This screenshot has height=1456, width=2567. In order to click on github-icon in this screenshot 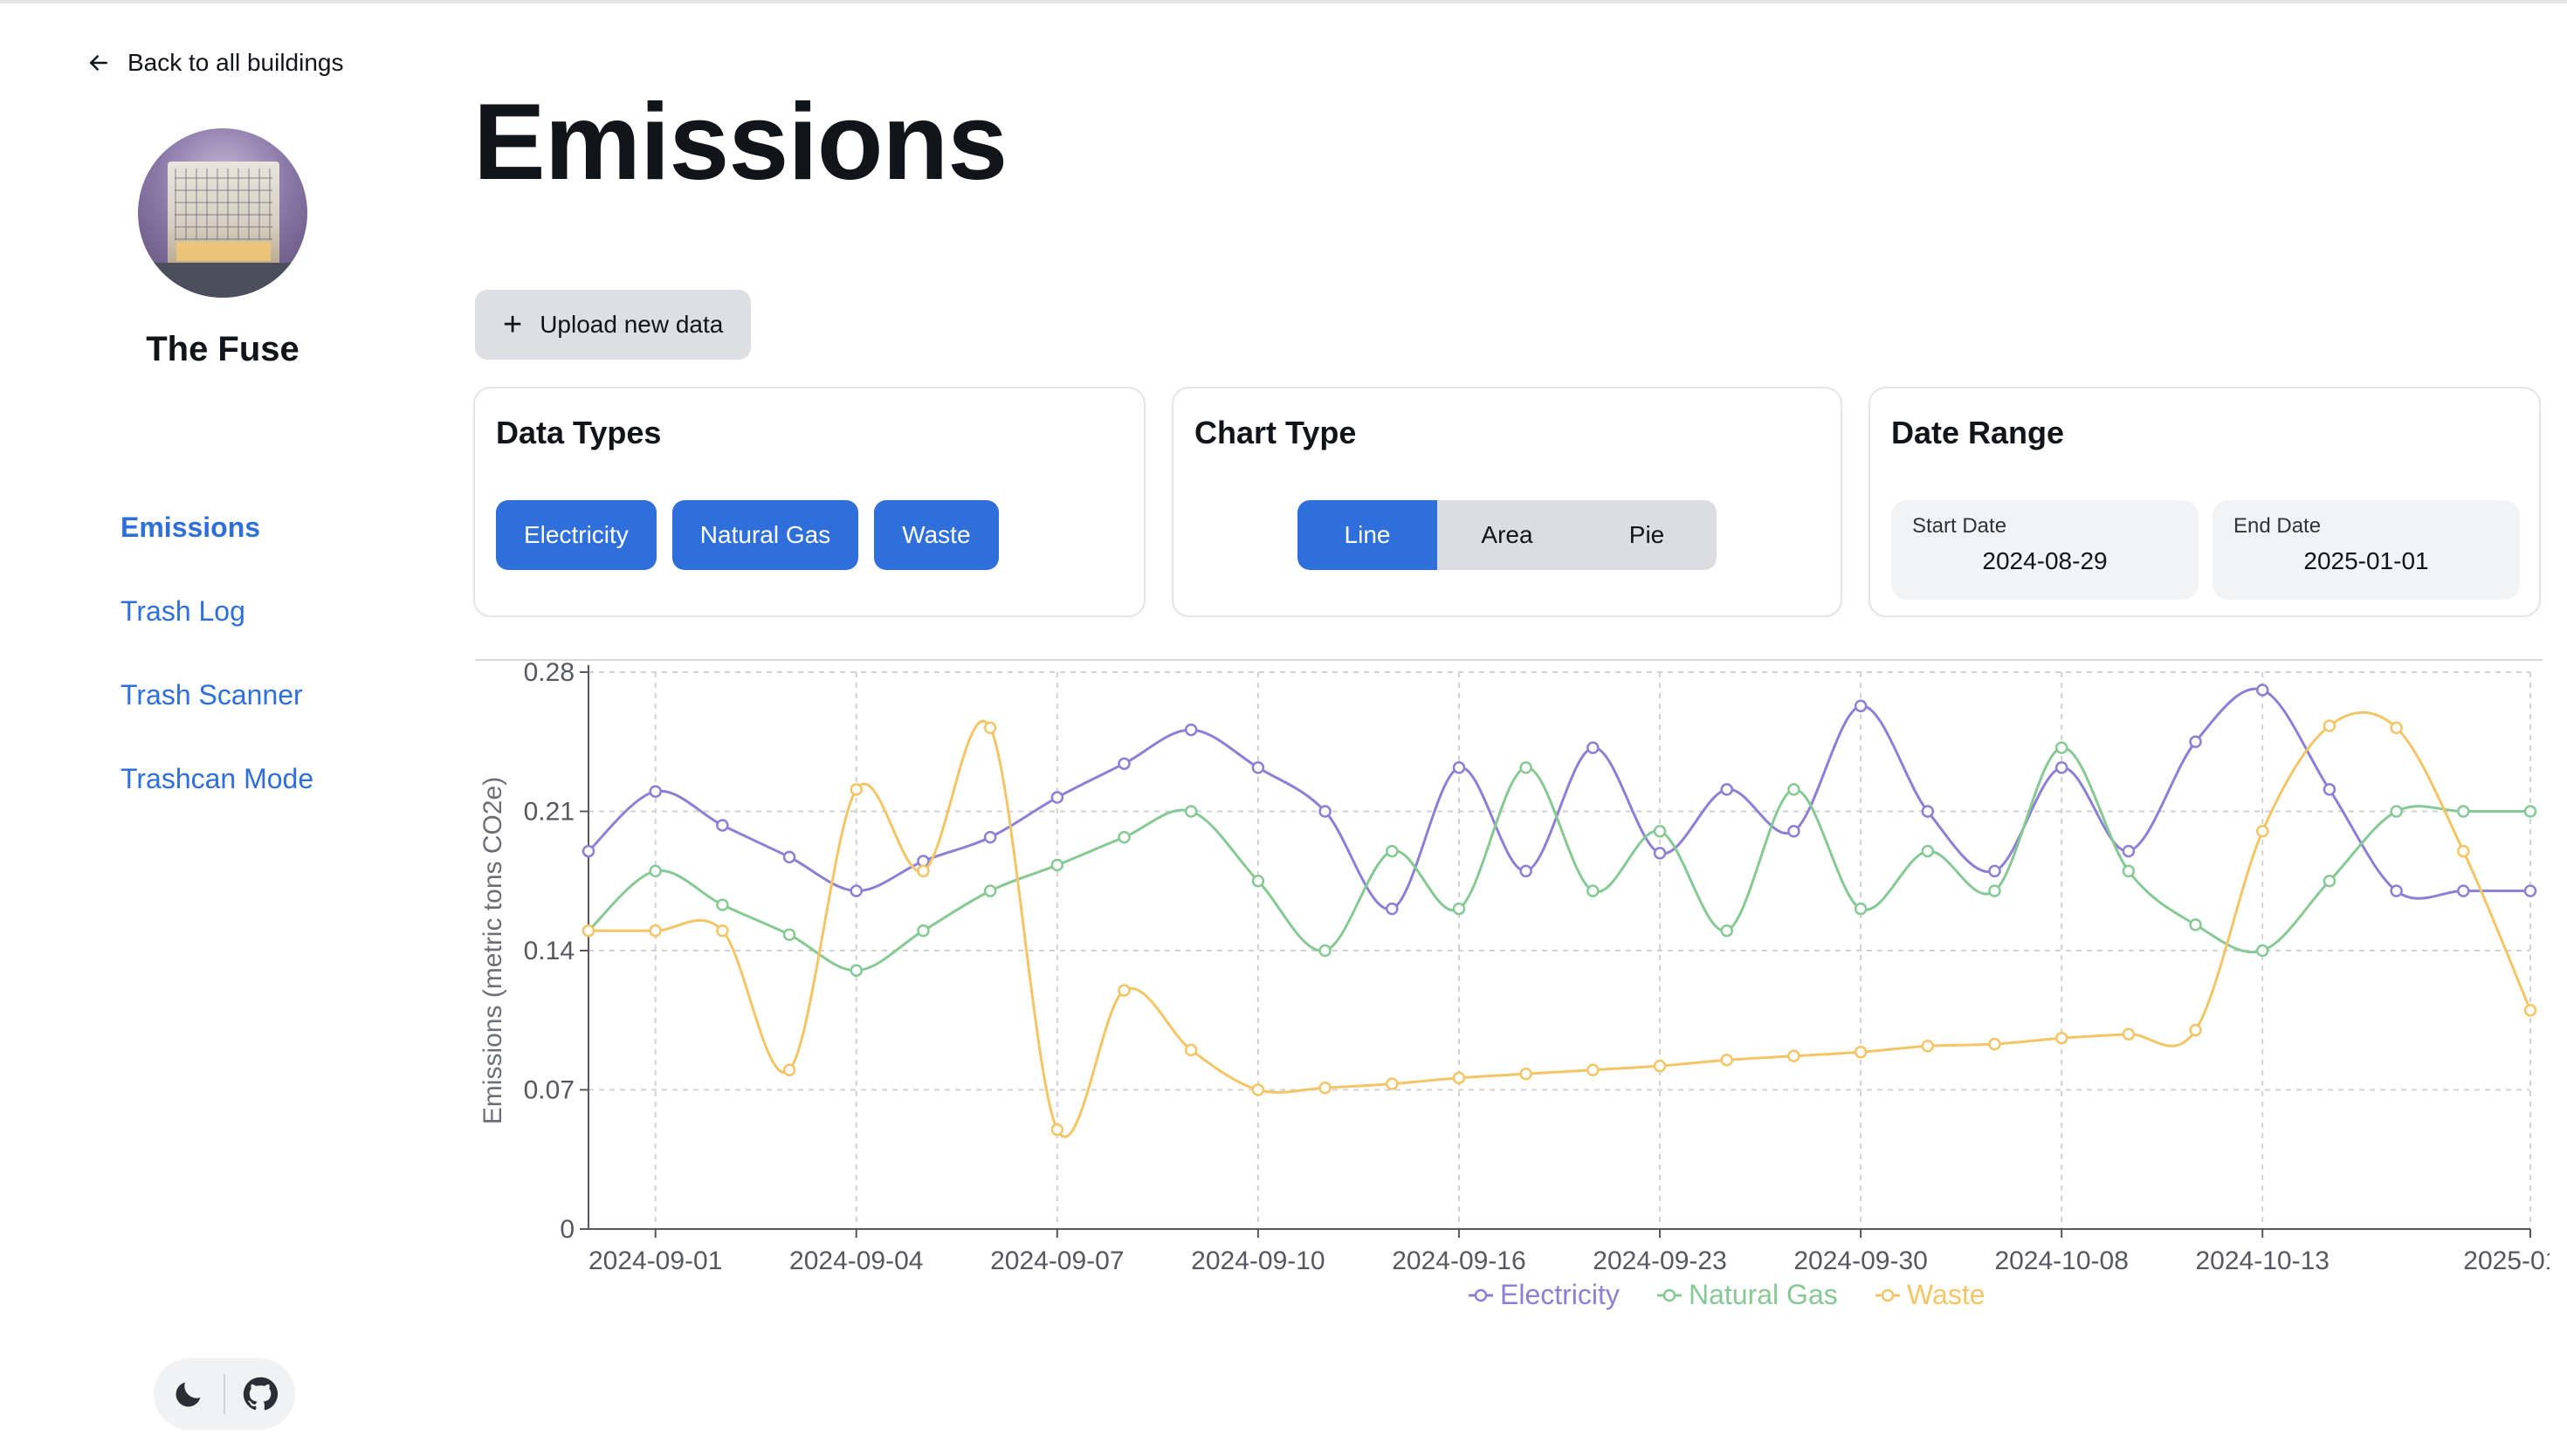, I will do `click(260, 1394)`.